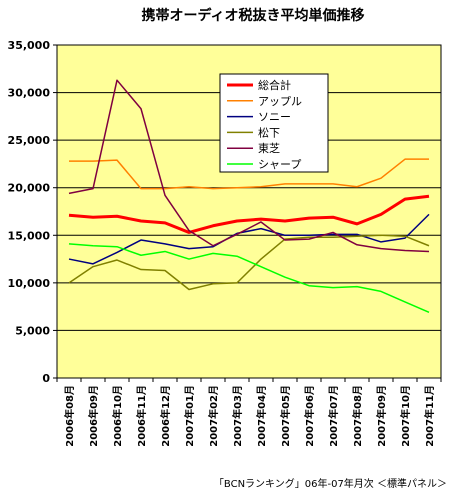  Describe the element at coordinates (381, 416) in the screenshot. I see `x-tick-label: 2007年09月` at that location.